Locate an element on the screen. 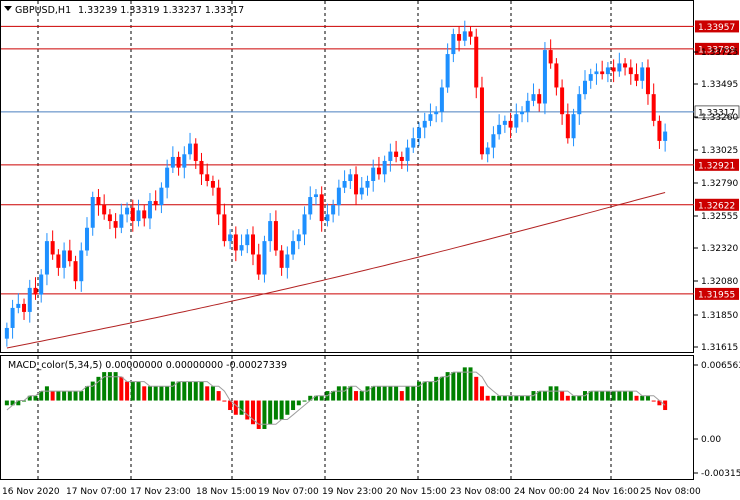 Image resolution: width=740 pixels, height=500 pixels. time-tick-label: 23 Nov 08:00 is located at coordinates (480, 492).